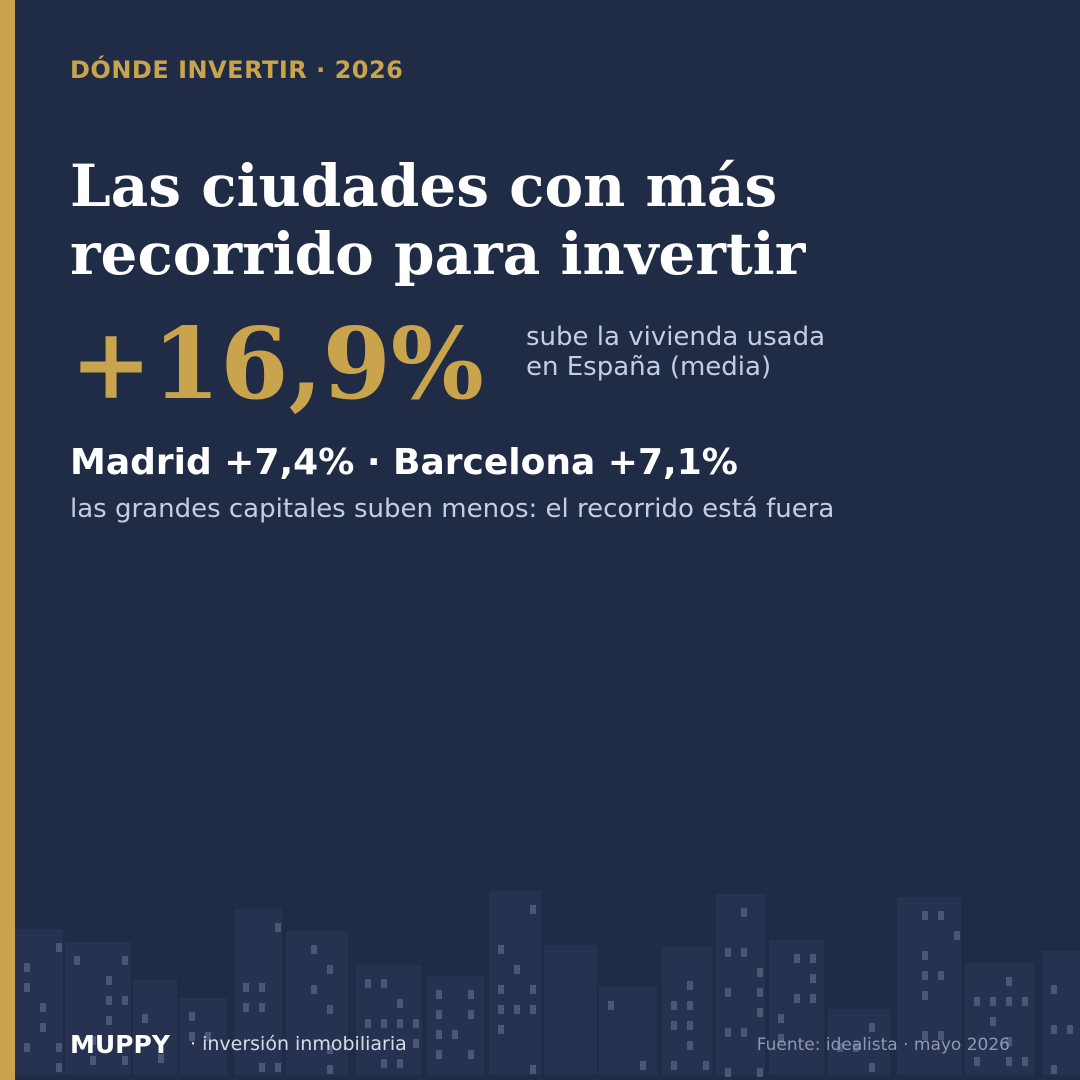  Describe the element at coordinates (237, 70) in the screenshot. I see `kicker: DÓNDE INVERTIR · 2026` at that location.